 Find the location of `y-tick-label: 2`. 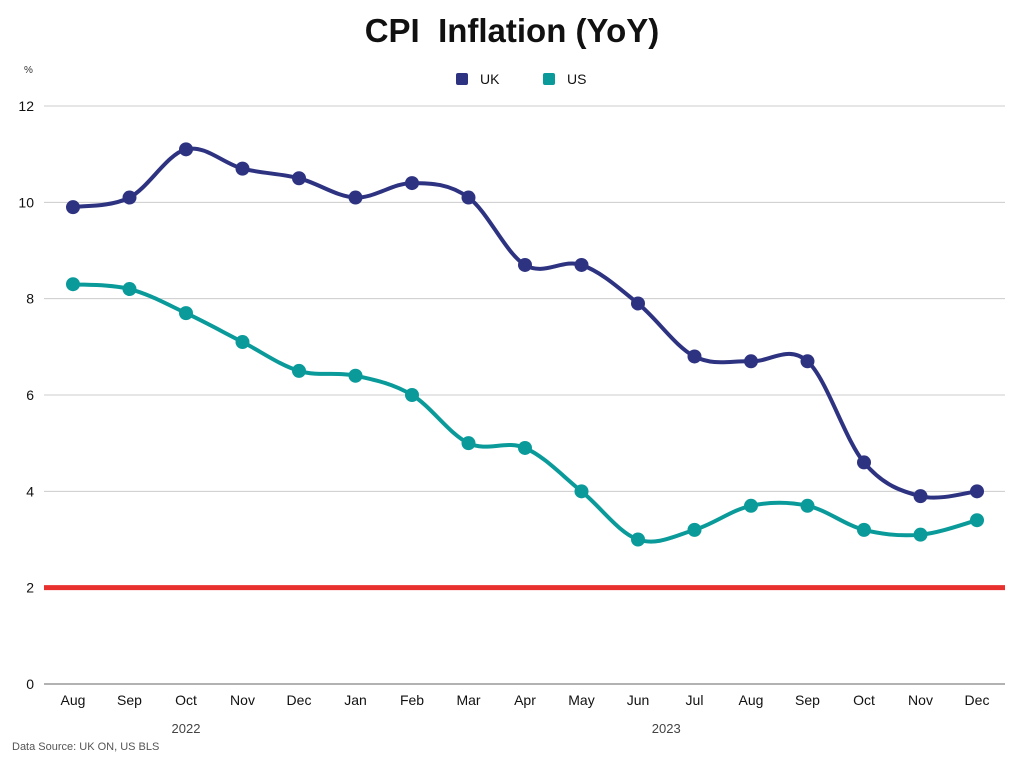

y-tick-label: 2 is located at coordinates (30, 588).